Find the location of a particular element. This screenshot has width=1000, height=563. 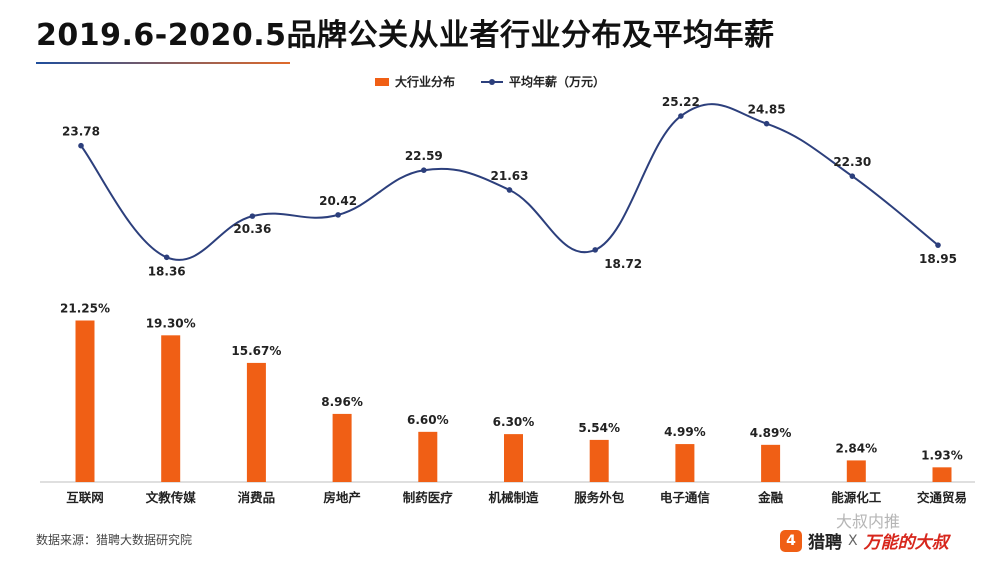

bar-value-label: 1.93% is located at coordinates (942, 455).